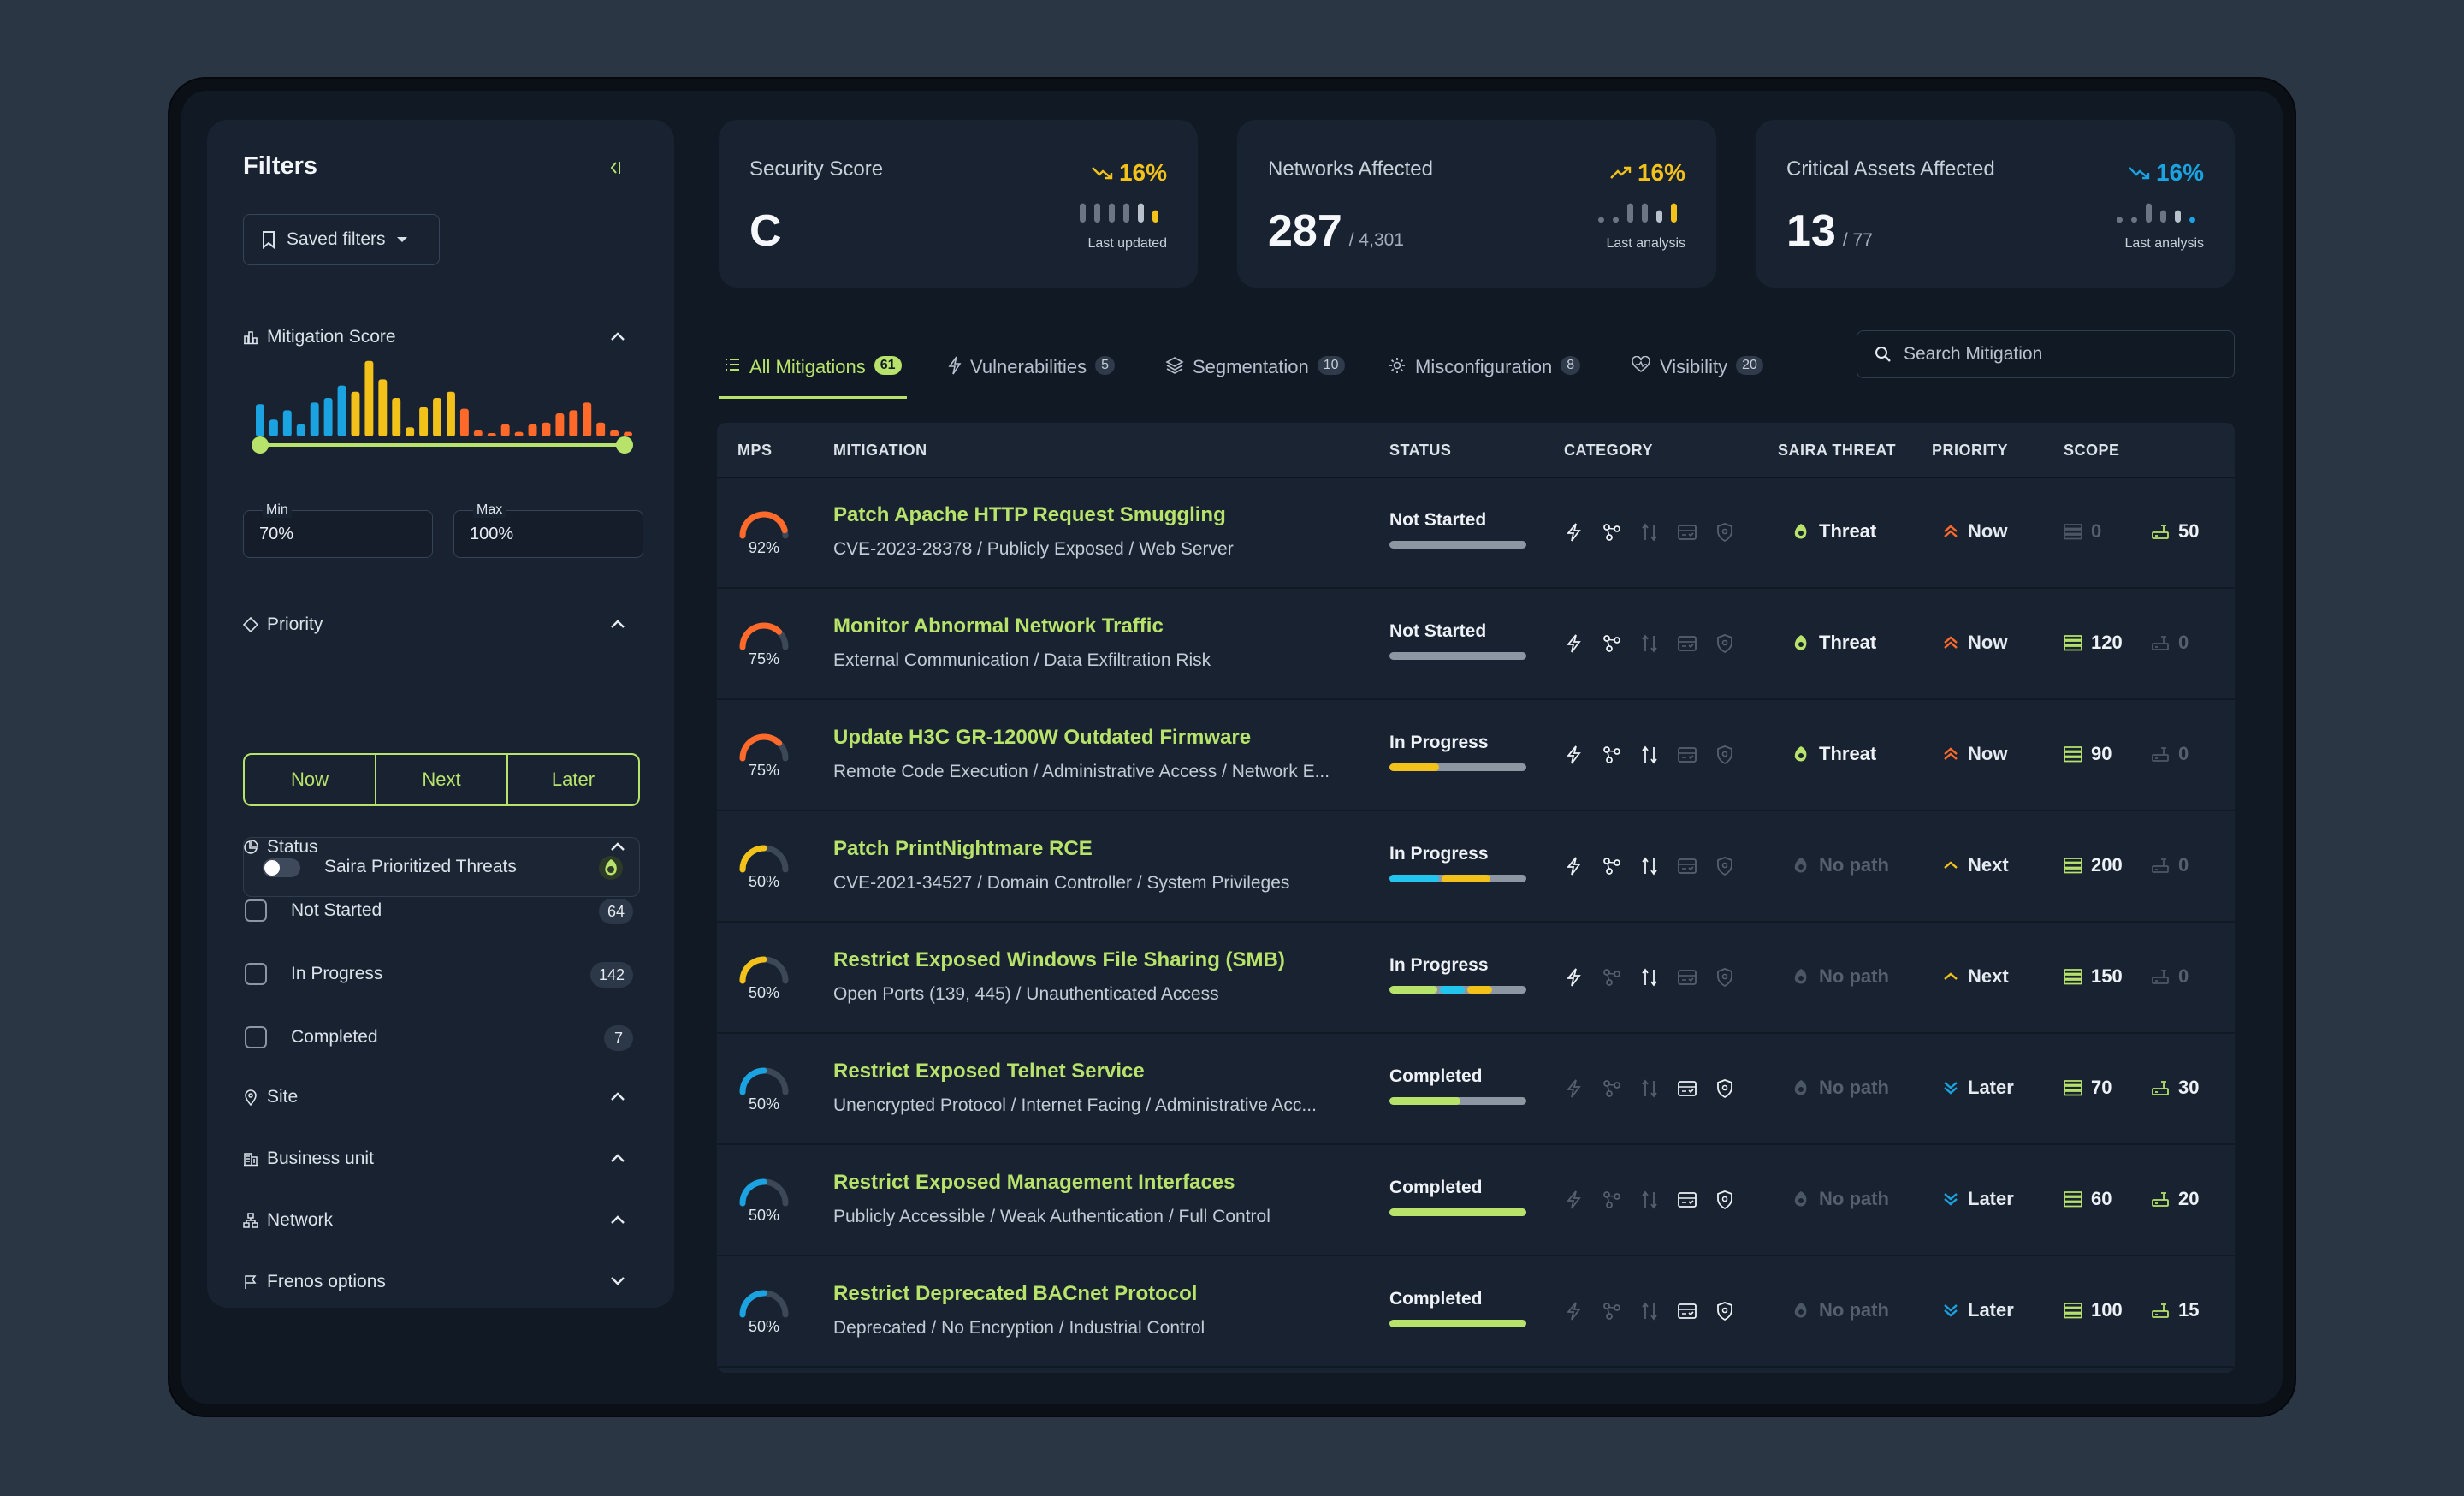 This screenshot has width=2464, height=1496. I want to click on mitigation-title-link: Patch PrintNightmare RCE, so click(963, 848).